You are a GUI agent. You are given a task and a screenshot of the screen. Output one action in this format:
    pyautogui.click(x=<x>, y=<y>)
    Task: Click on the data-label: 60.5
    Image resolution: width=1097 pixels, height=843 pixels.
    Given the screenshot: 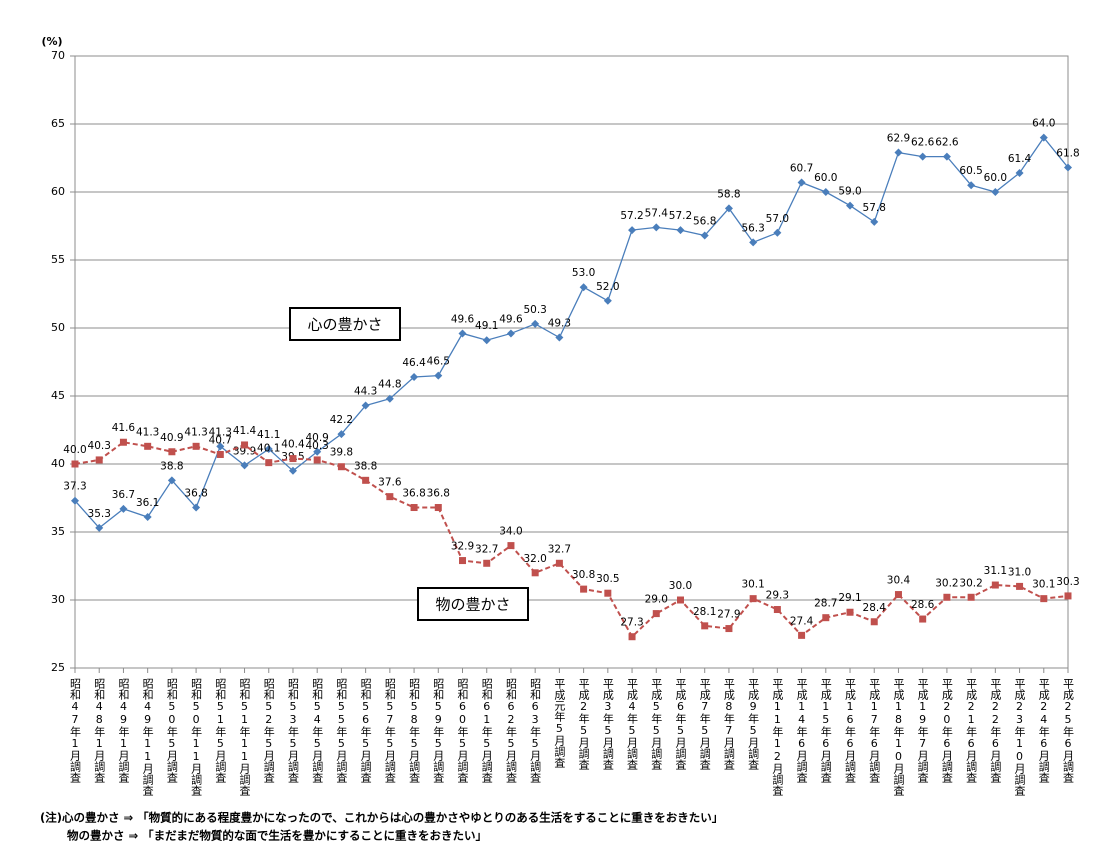 What is the action you would take?
    pyautogui.click(x=970, y=171)
    